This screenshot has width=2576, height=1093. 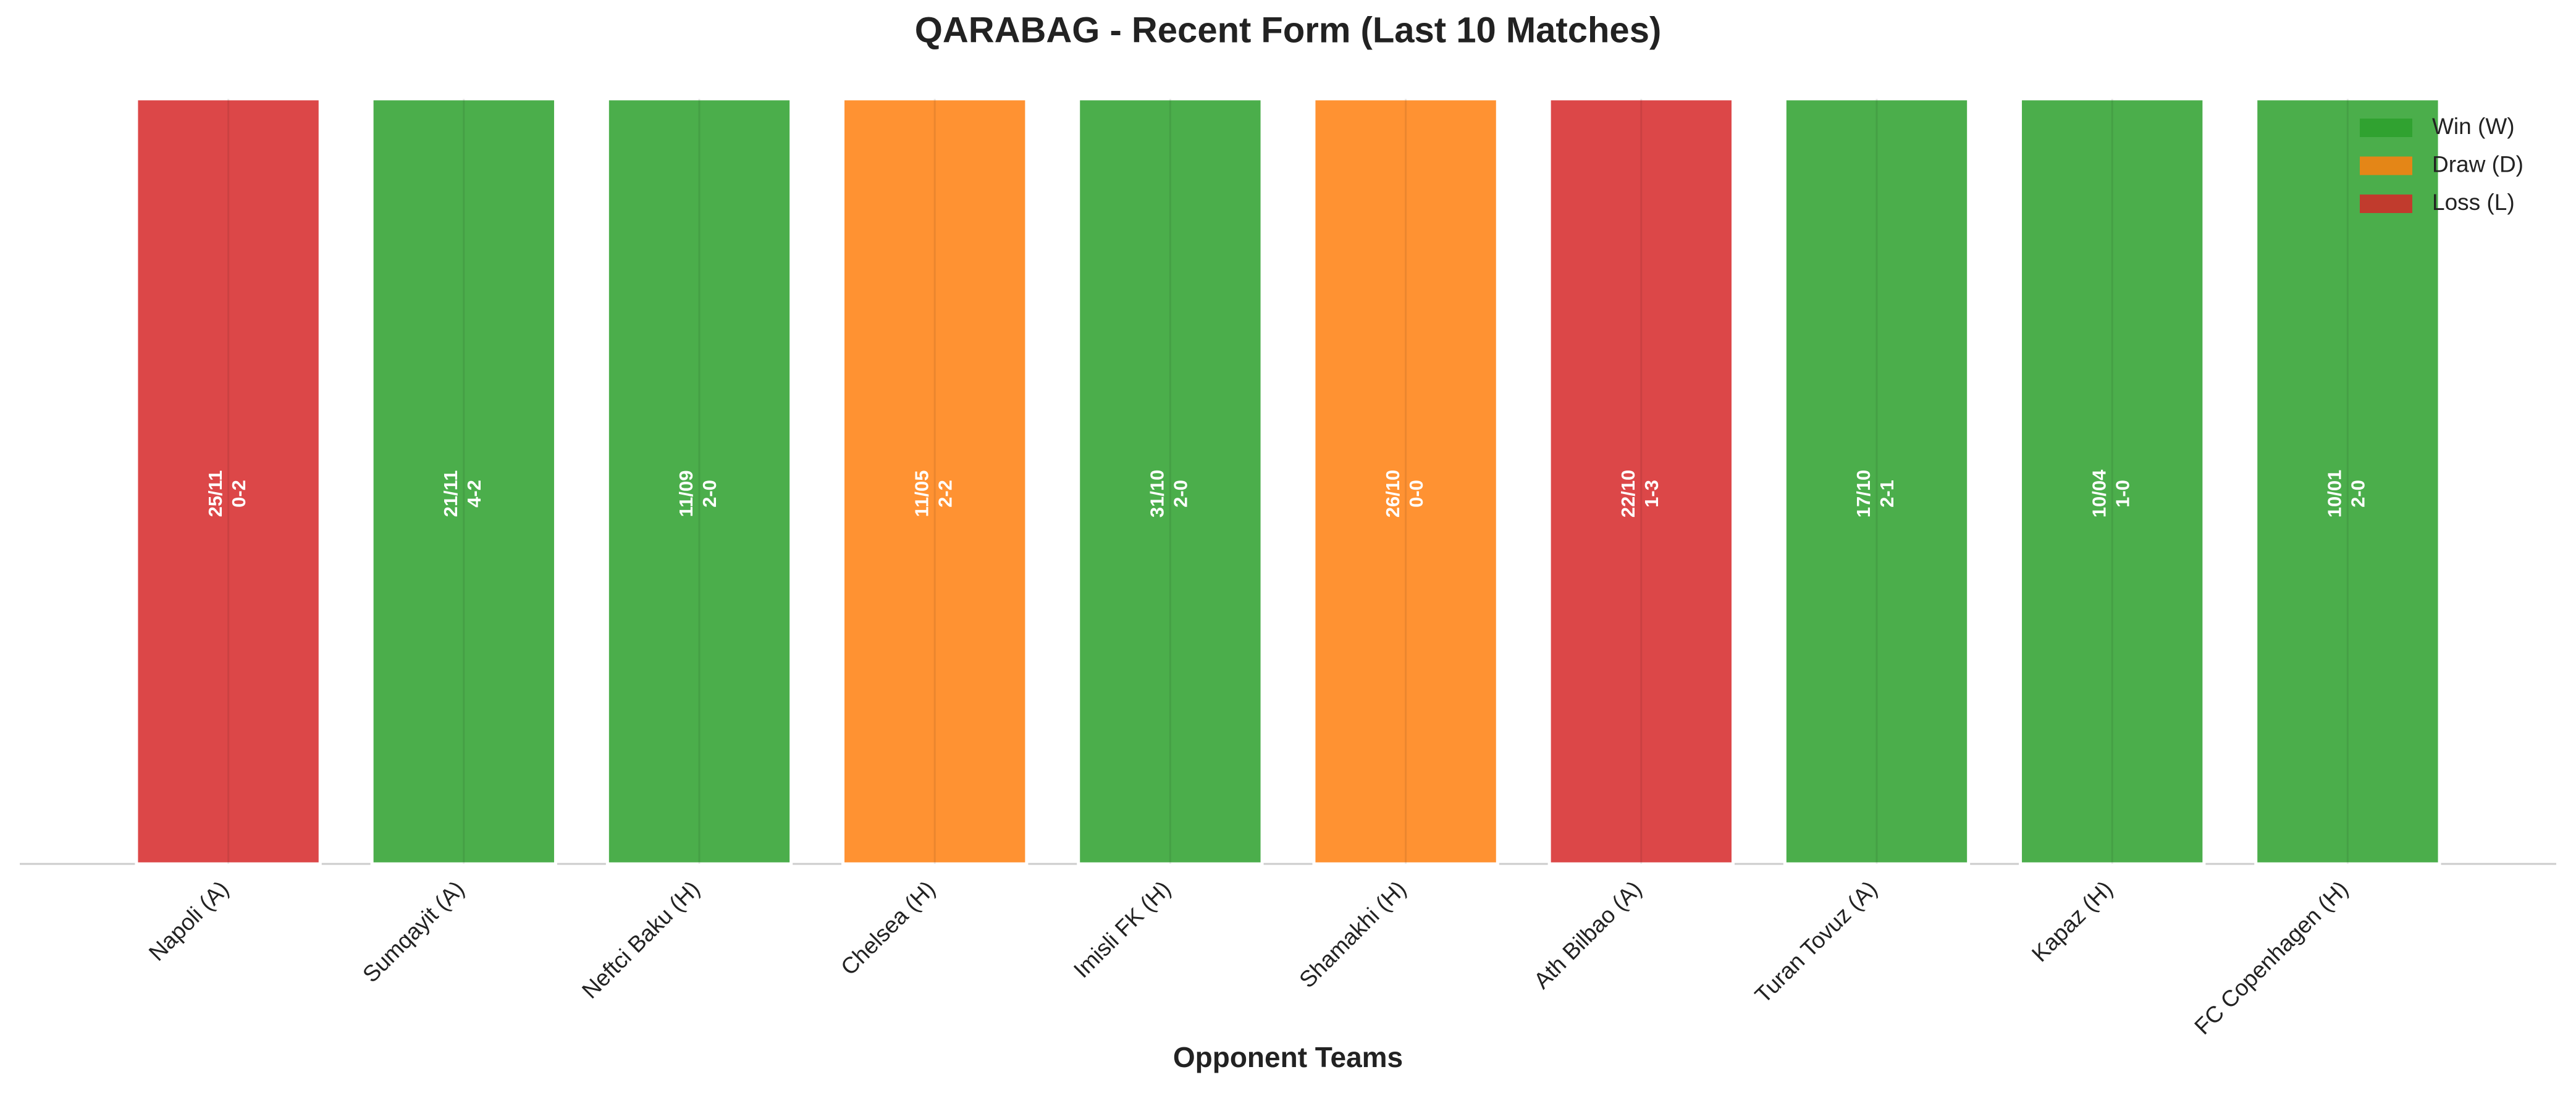 I want to click on x-tick-label: Ath Bilbao (A), so click(x=1587, y=935).